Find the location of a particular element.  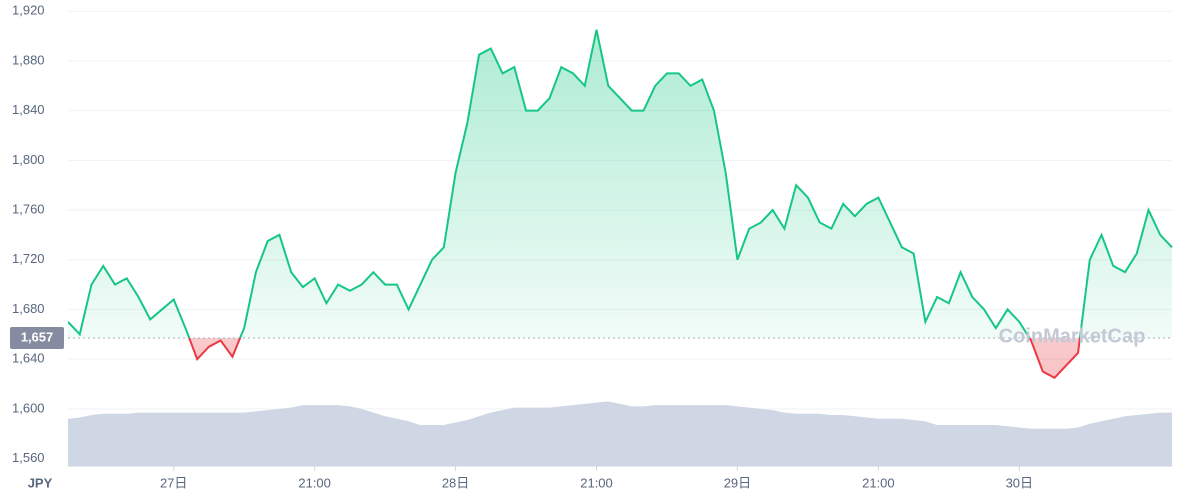

x-tick-label: 29日 is located at coordinates (737, 482).